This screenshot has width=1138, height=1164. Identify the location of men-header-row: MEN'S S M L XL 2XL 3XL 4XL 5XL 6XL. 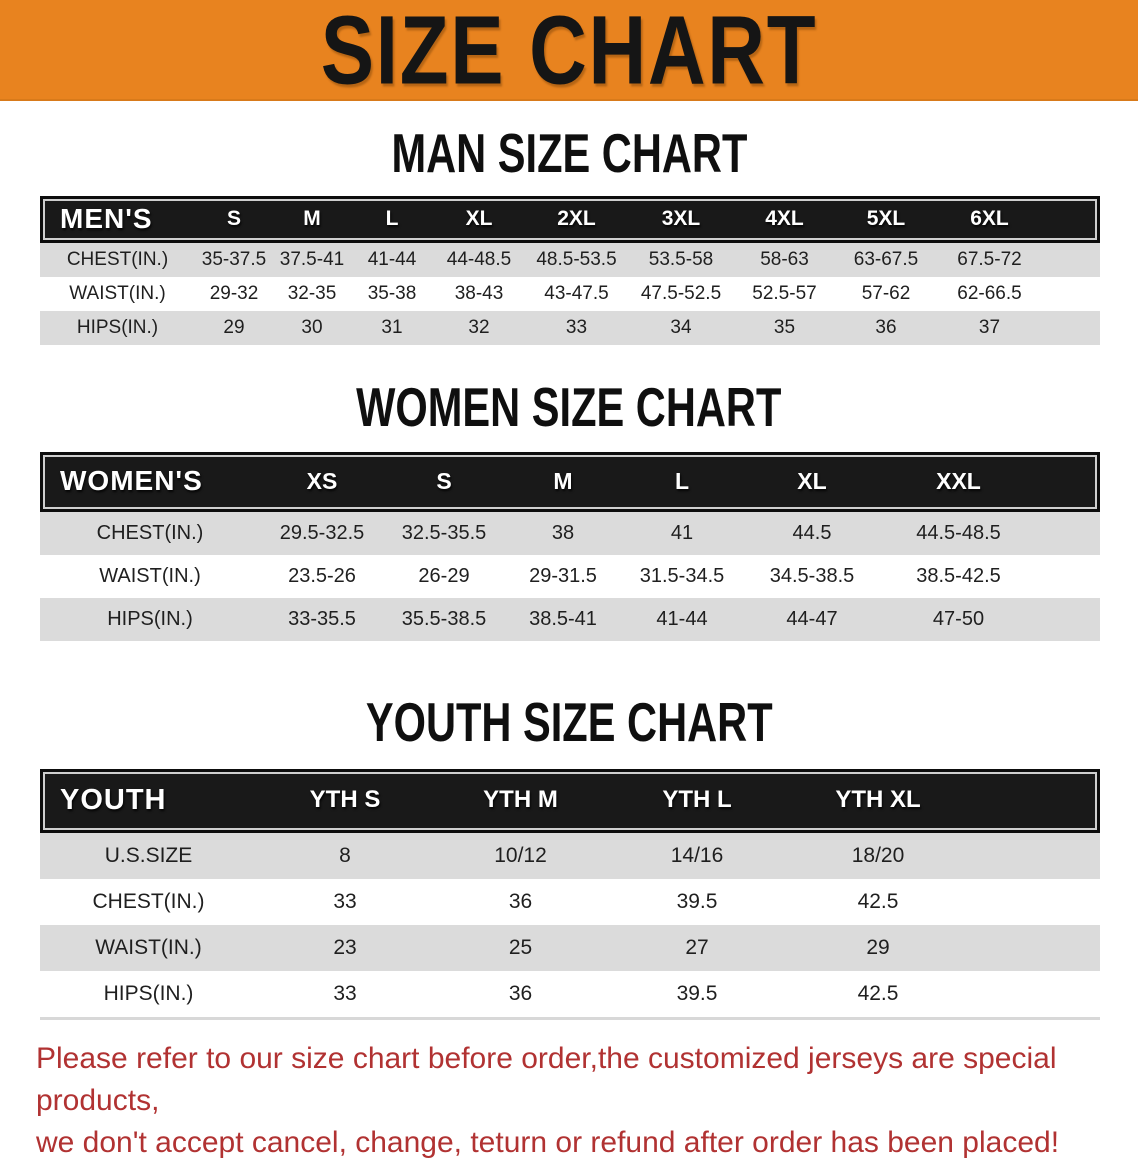
(570, 219).